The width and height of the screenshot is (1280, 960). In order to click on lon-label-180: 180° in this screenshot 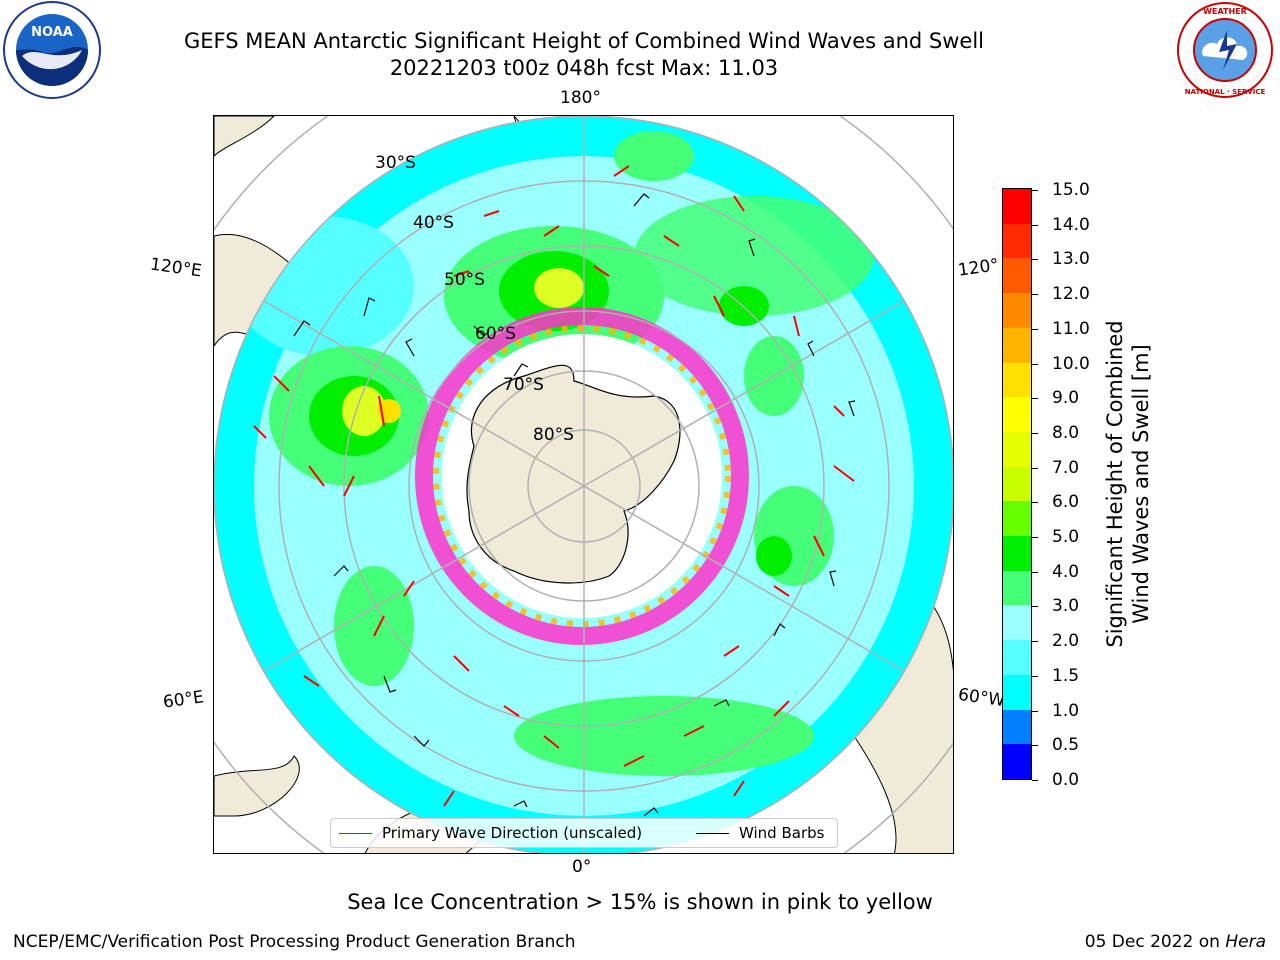, I will do `click(580, 98)`.